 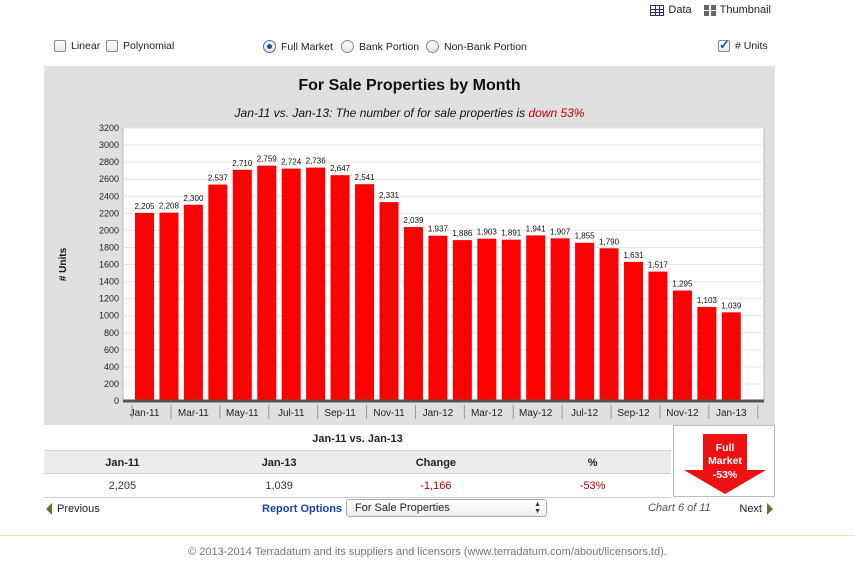 What do you see at coordinates (109, 265) in the screenshot?
I see `y-tick-label: 1600` at bounding box center [109, 265].